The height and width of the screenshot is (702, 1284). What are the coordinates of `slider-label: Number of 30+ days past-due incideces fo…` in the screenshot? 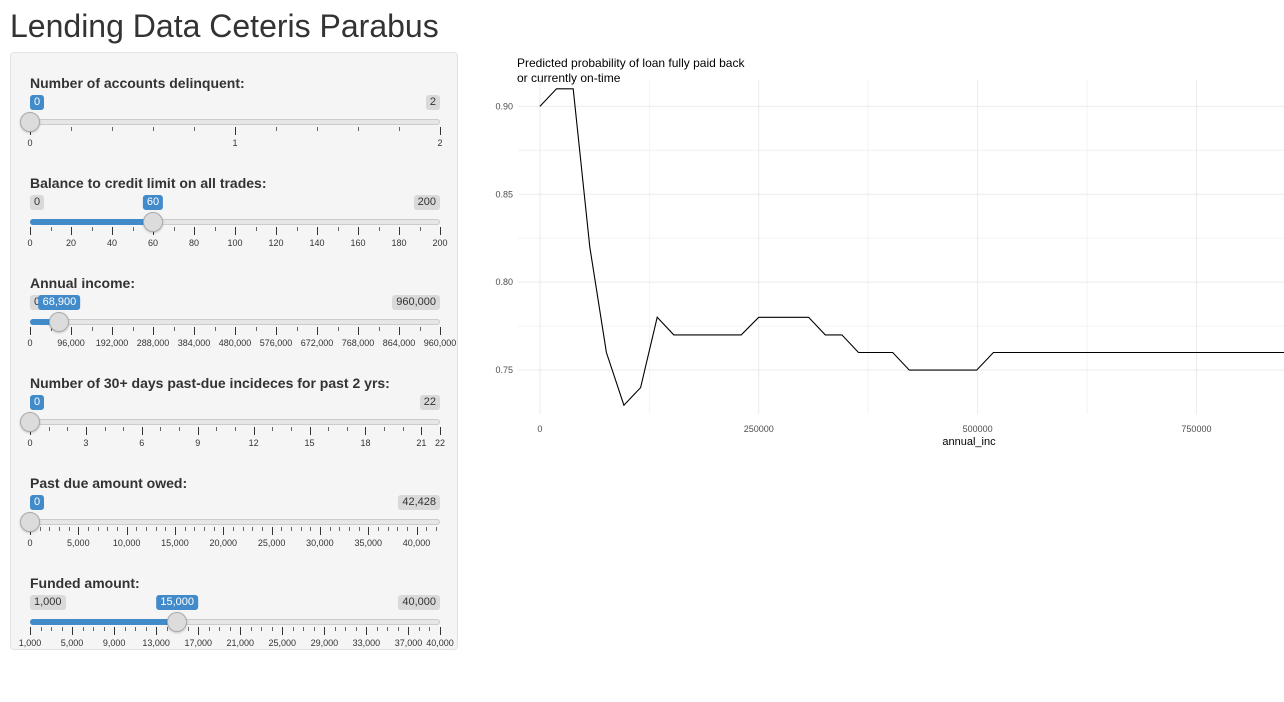 It's located at (210, 383).